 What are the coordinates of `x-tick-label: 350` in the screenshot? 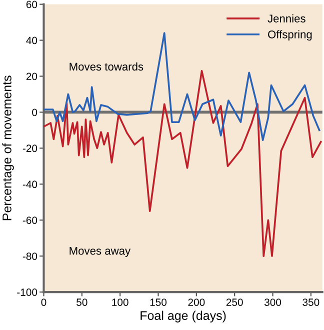 It's located at (311, 302).